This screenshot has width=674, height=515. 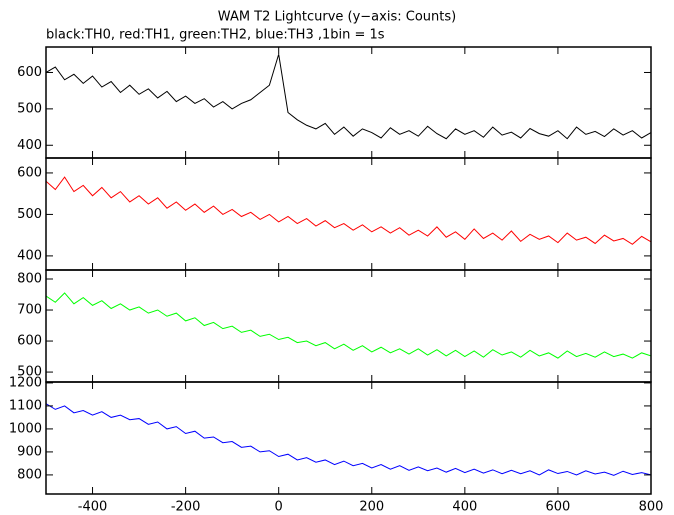 What do you see at coordinates (371, 507) in the screenshot?
I see `x-tick-label: 200` at bounding box center [371, 507].